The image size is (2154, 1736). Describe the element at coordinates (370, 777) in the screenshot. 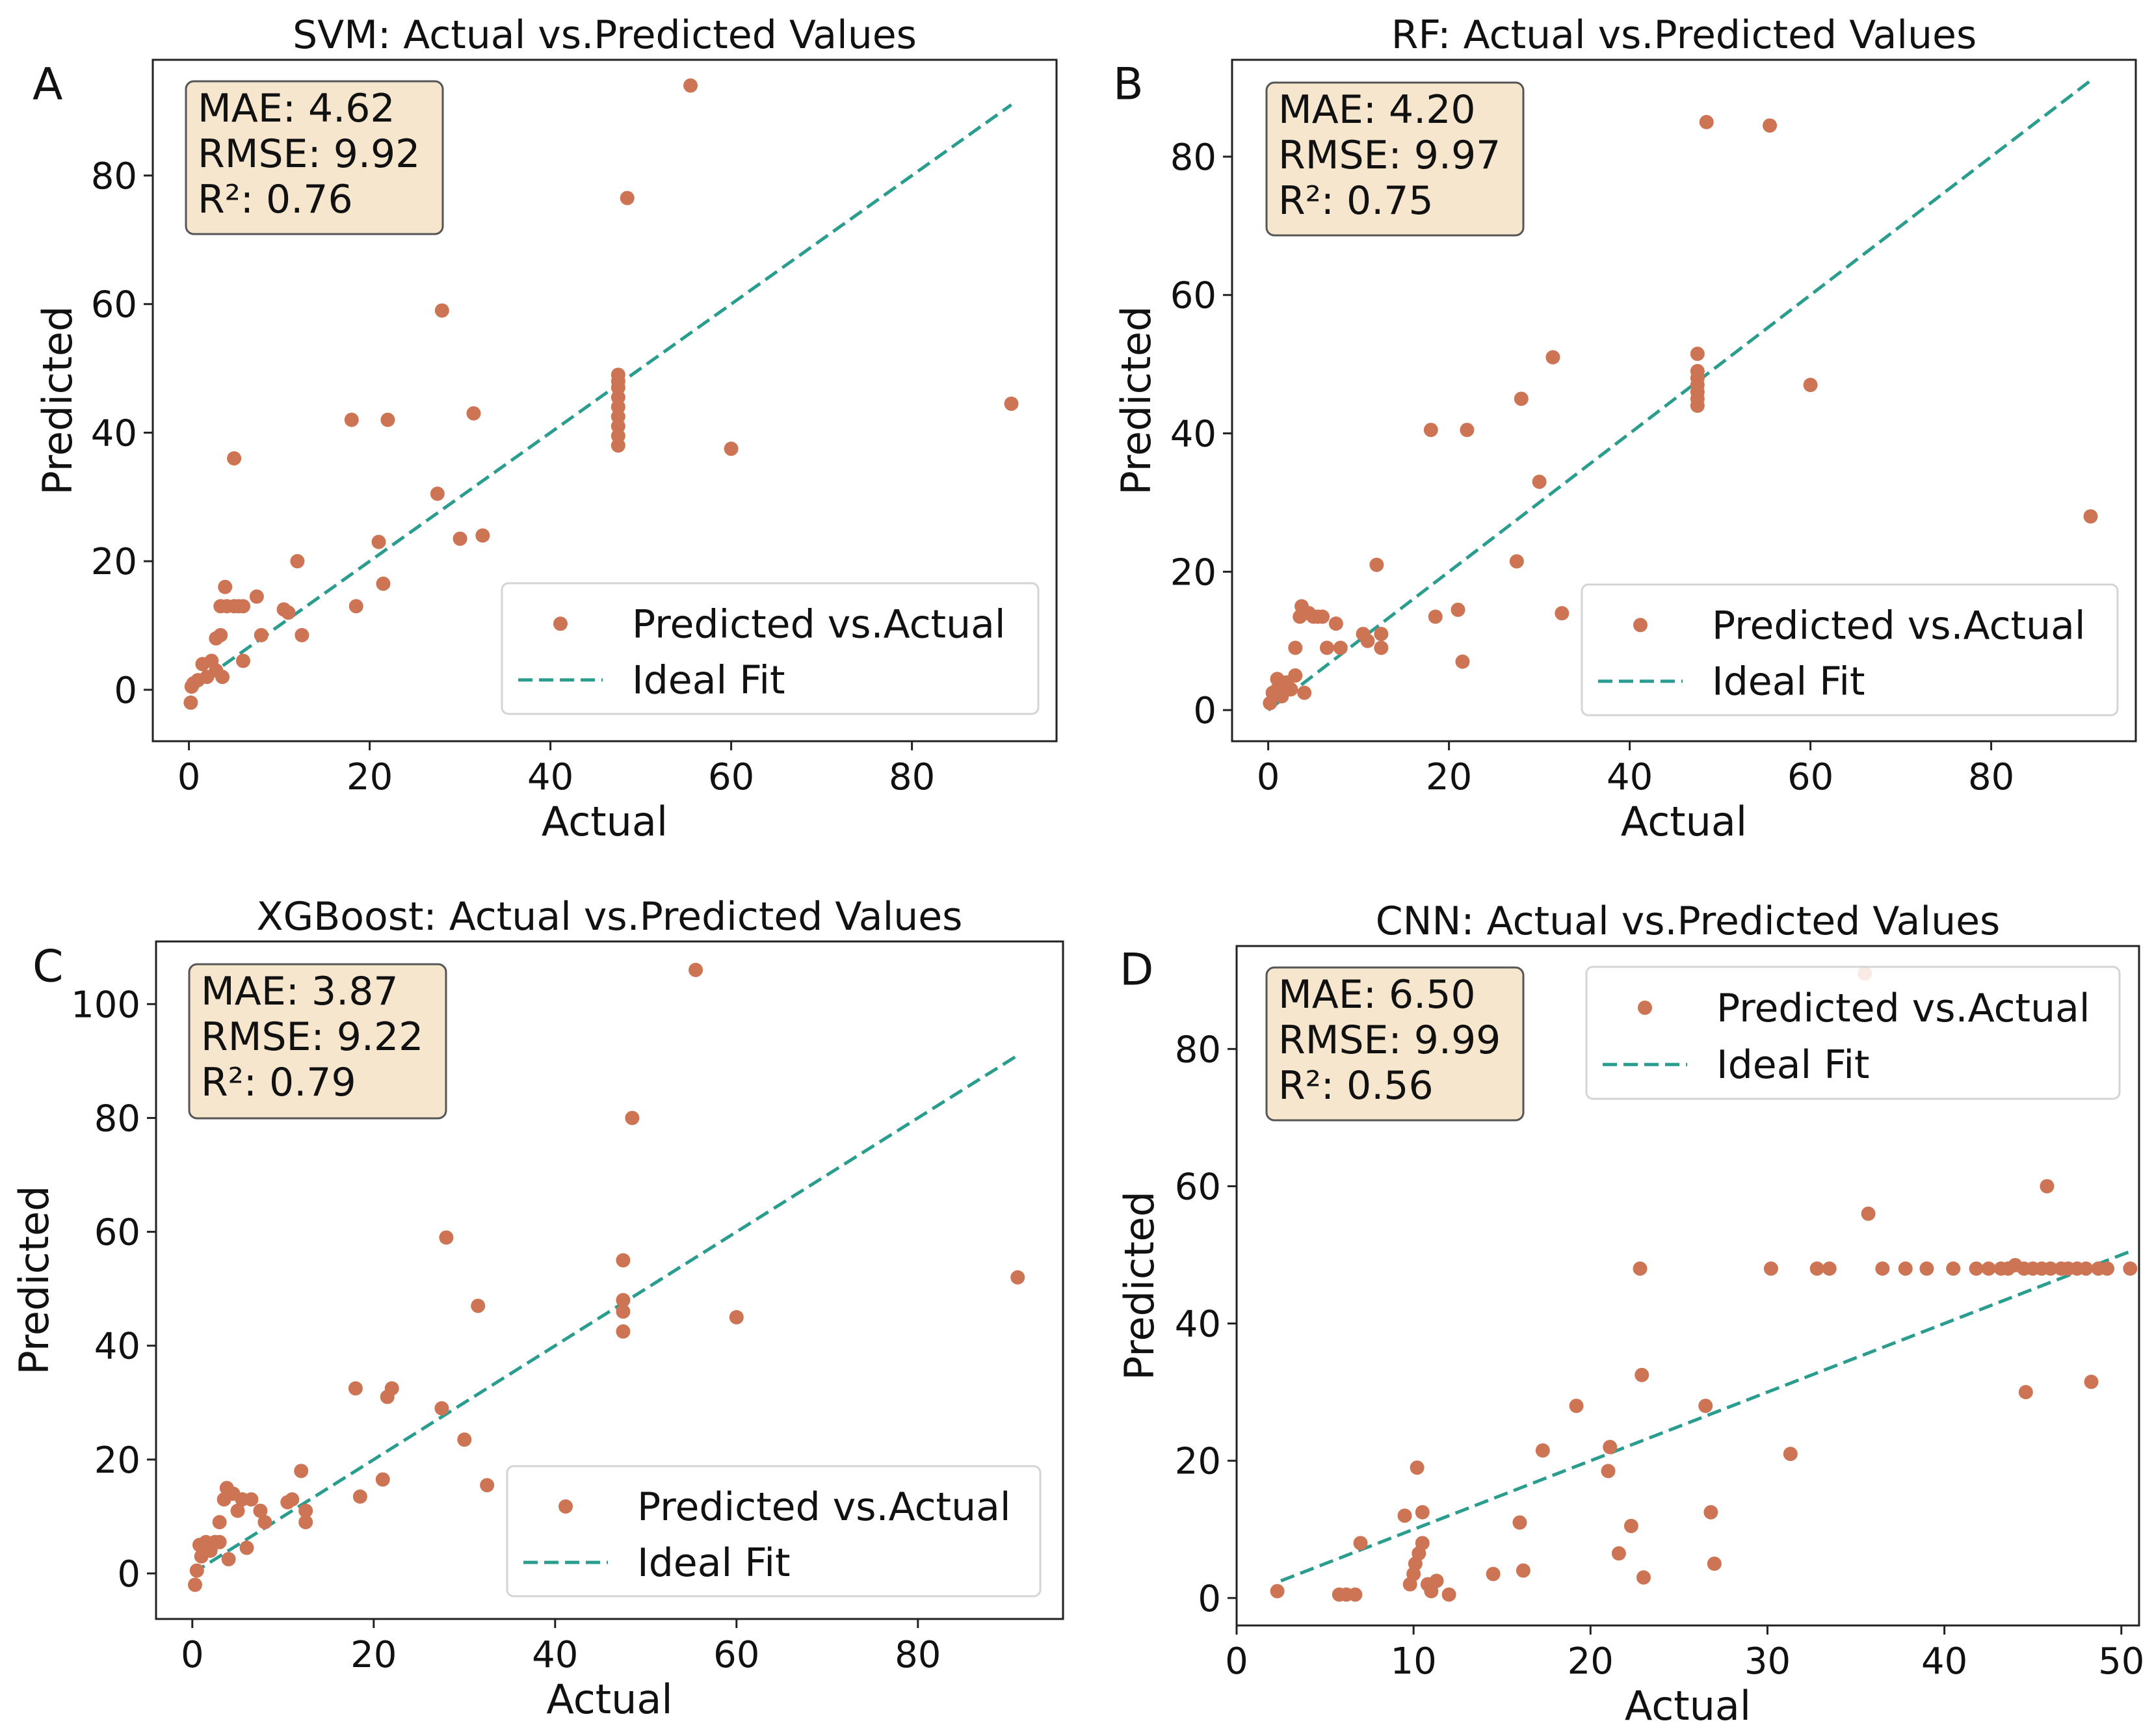

I see `x-tick-label: 20` at that location.